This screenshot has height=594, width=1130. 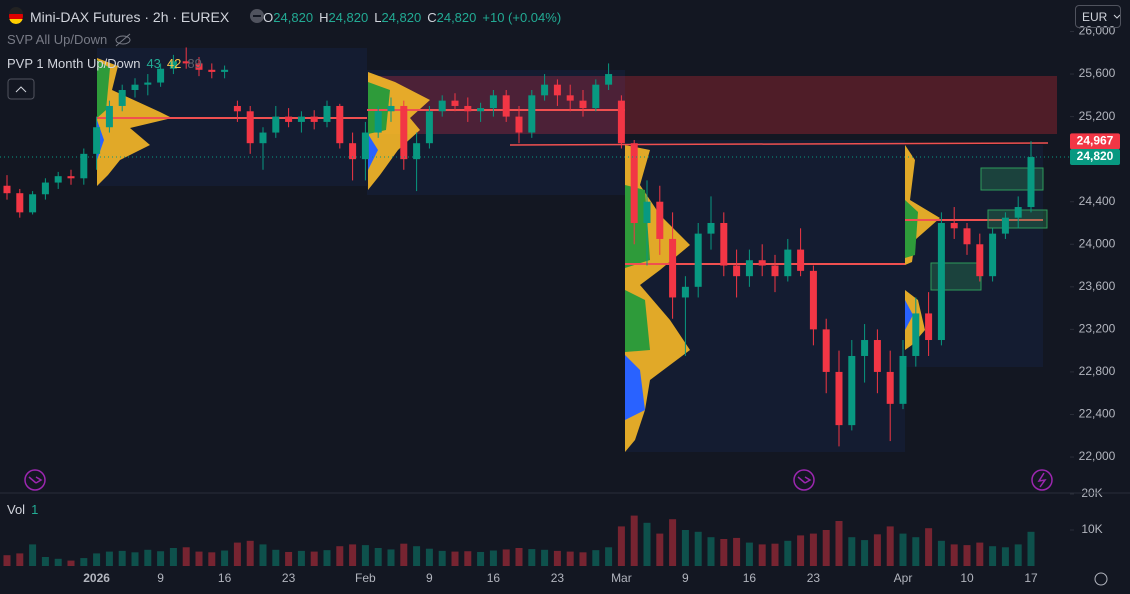 I want to click on event-glyph, so click(x=804, y=480).